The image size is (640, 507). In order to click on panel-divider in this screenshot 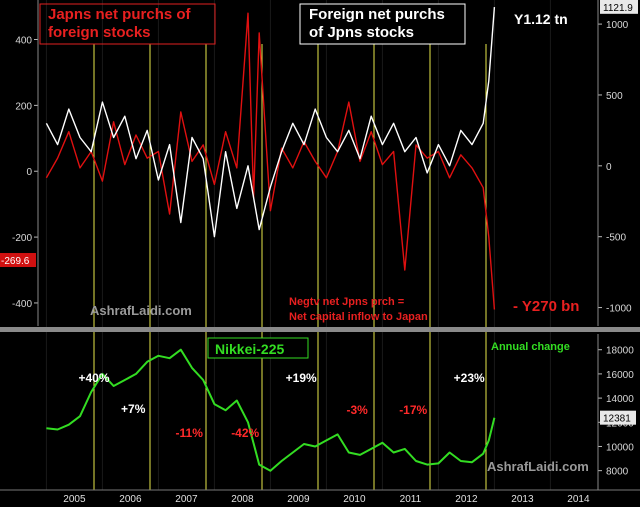, I will do `click(320, 329)`.